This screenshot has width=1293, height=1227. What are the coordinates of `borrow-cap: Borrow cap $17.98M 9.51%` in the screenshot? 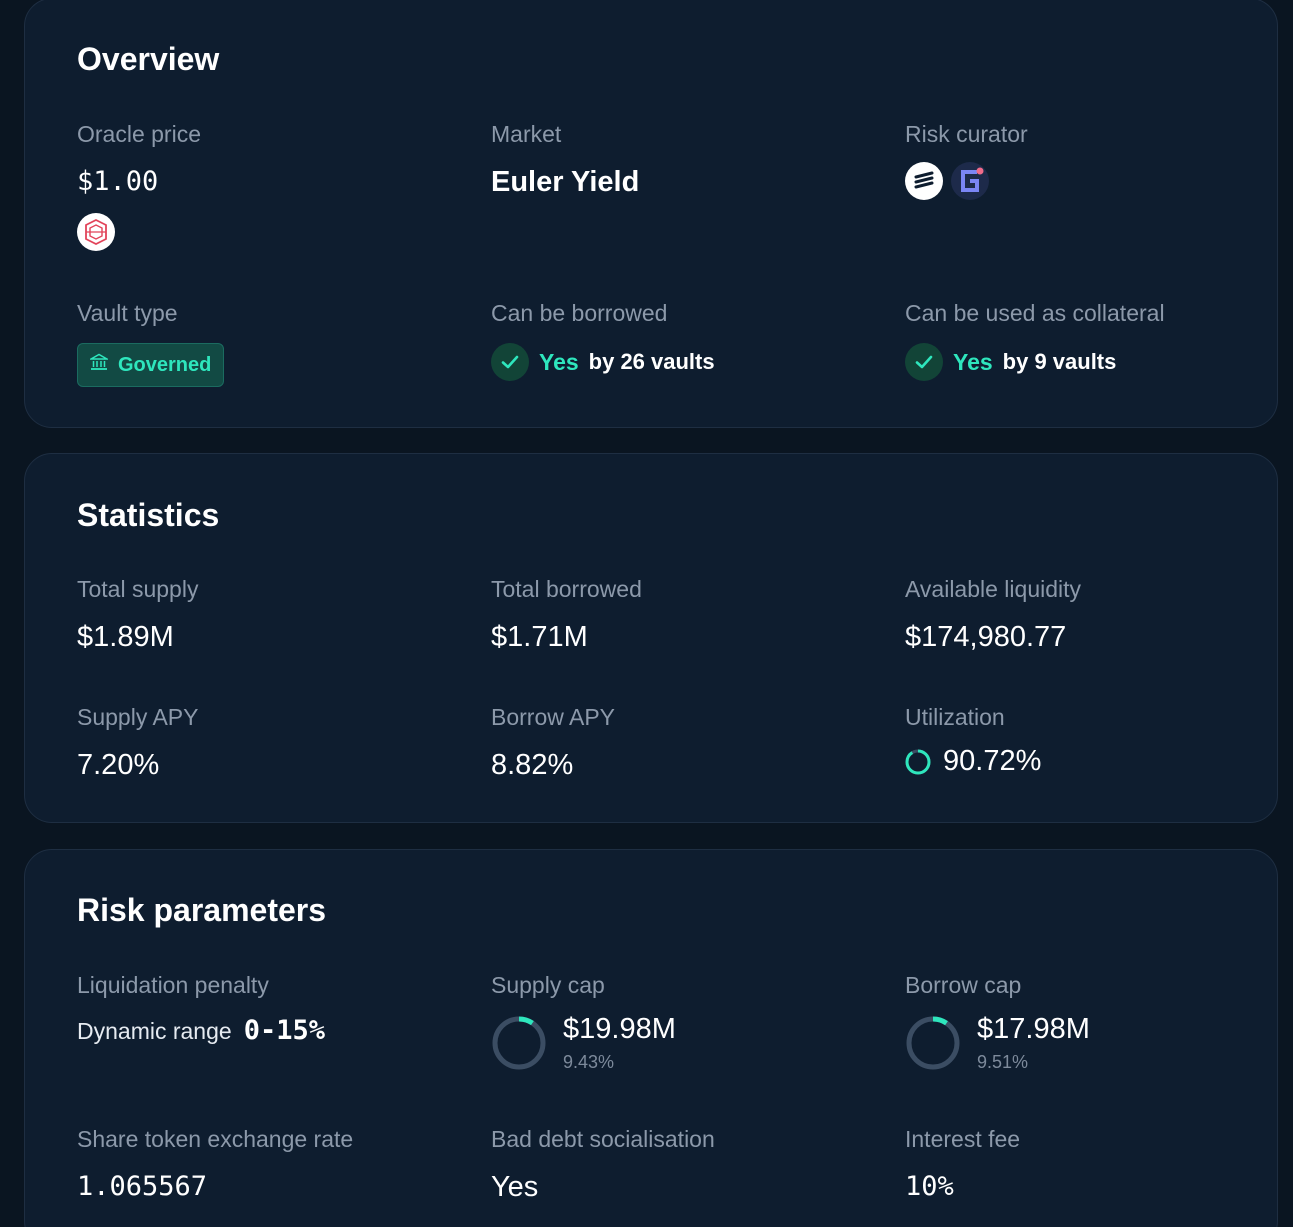 It's located at (997, 1023).